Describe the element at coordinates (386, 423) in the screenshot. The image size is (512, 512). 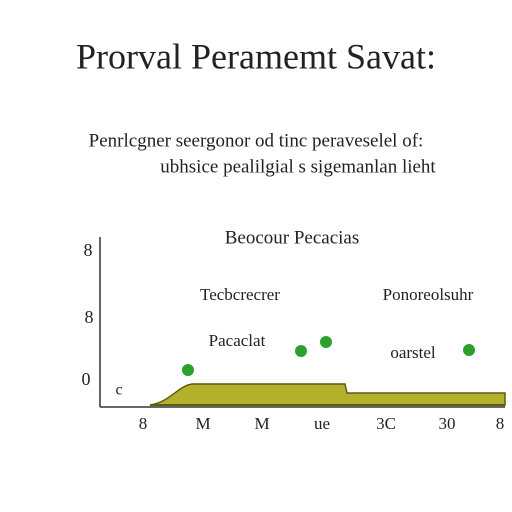
I see `x-label: 3C` at that location.